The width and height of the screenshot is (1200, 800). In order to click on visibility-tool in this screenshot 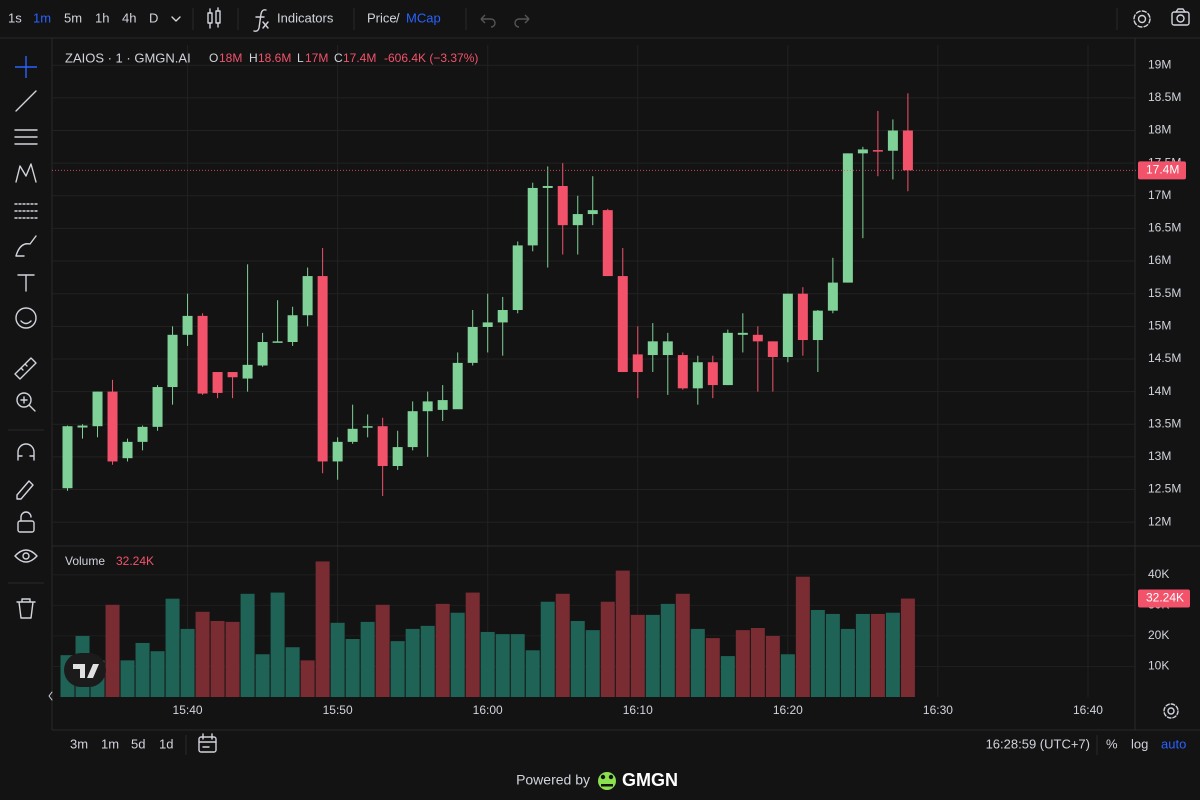, I will do `click(26, 556)`.